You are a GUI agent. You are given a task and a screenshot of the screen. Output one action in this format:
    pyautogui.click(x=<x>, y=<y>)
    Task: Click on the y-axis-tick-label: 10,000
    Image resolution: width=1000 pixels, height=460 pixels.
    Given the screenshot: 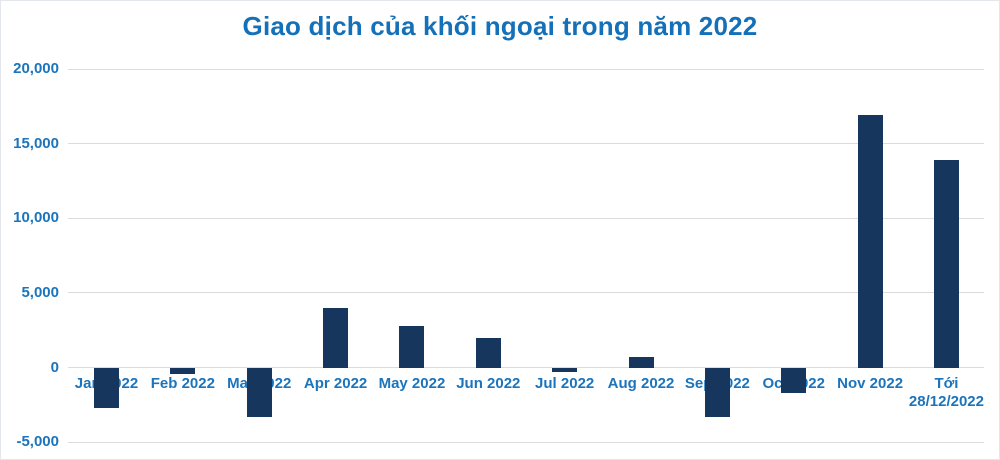 What is the action you would take?
    pyautogui.click(x=36, y=218)
    